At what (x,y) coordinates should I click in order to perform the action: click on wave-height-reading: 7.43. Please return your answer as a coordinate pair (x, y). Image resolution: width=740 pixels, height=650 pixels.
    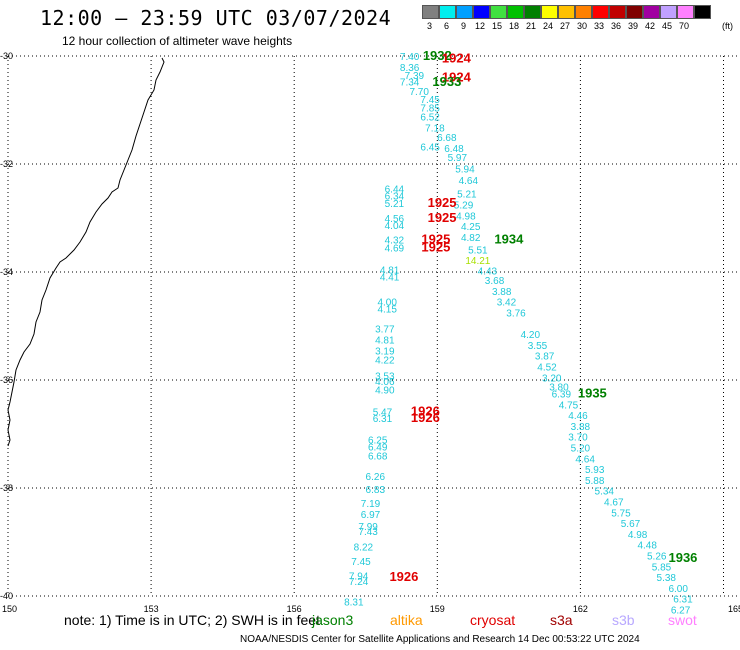
    Looking at the image, I should click on (368, 532).